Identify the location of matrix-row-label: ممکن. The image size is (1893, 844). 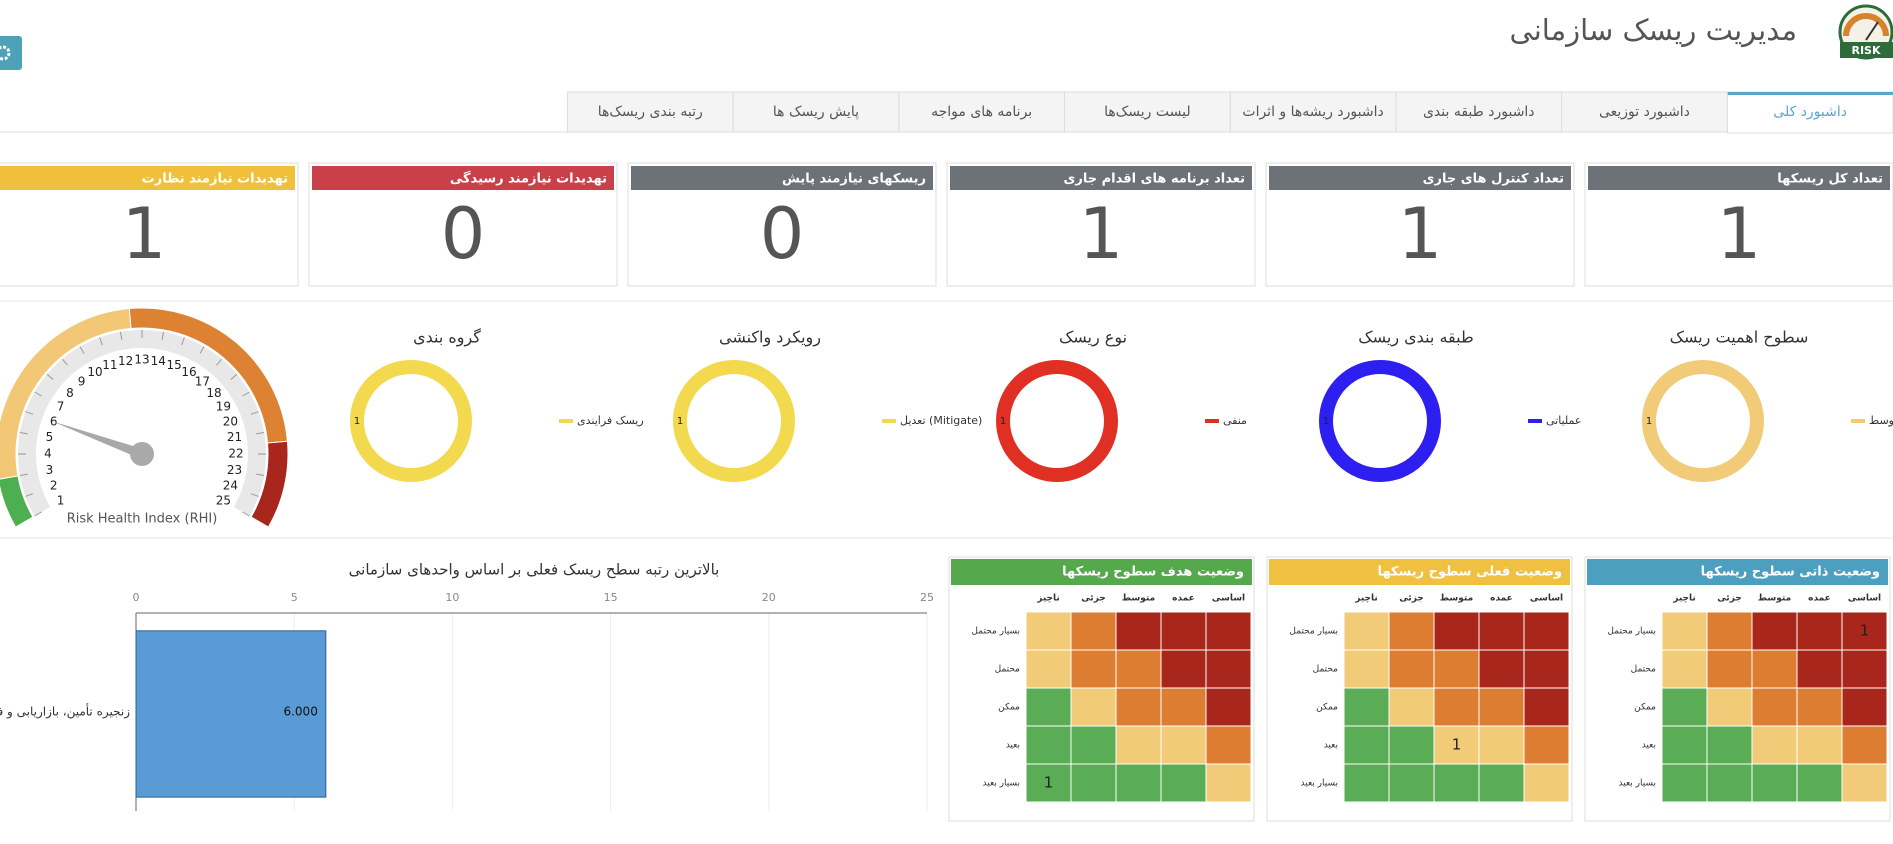
(1009, 708).